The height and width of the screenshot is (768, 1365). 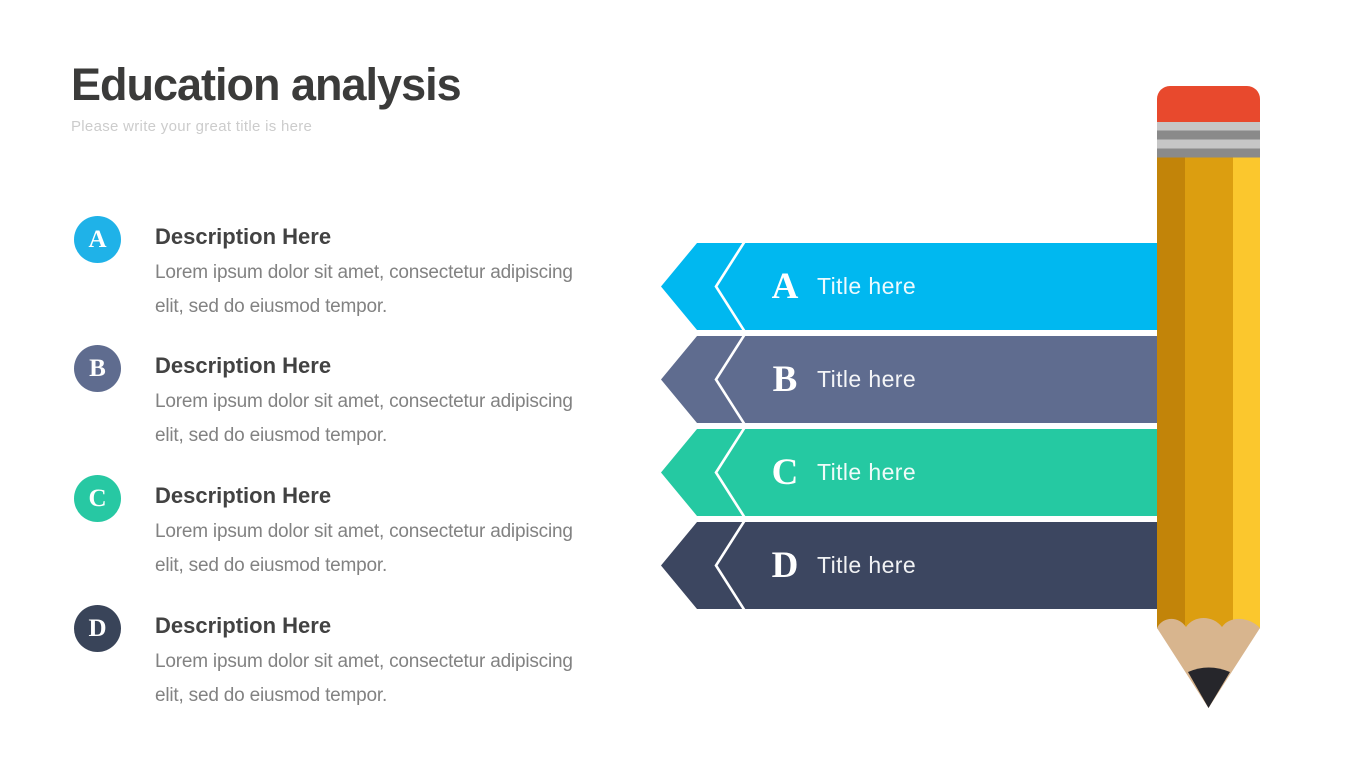 I want to click on banner-letter: C, so click(x=785, y=472).